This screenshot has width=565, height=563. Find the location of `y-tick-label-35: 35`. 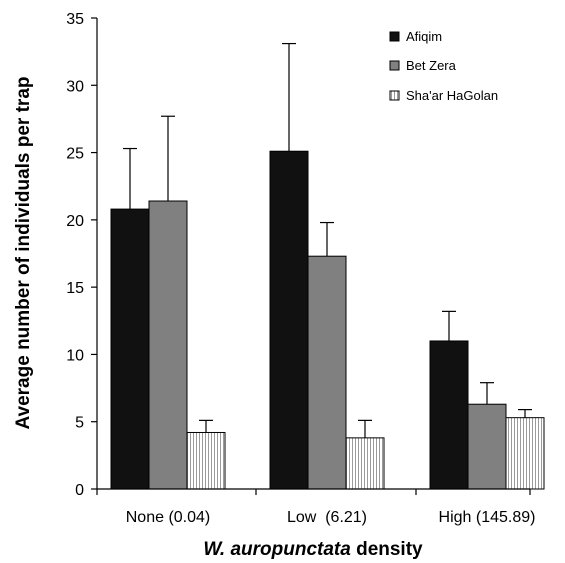

y-tick-label-35: 35 is located at coordinates (75, 19).